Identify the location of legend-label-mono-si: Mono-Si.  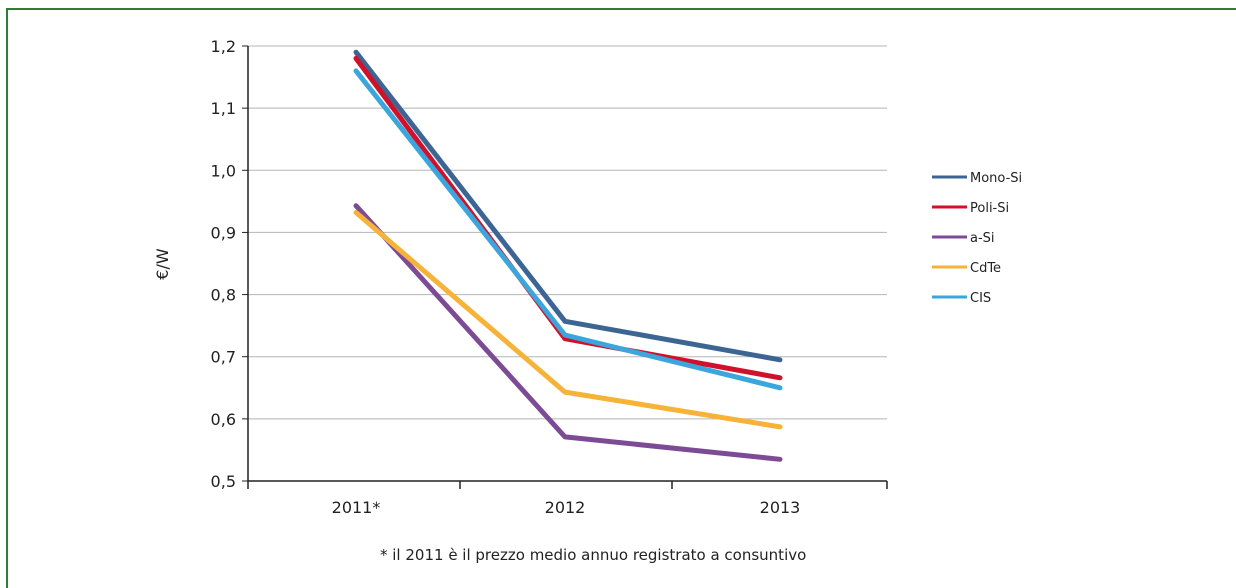
(996, 178).